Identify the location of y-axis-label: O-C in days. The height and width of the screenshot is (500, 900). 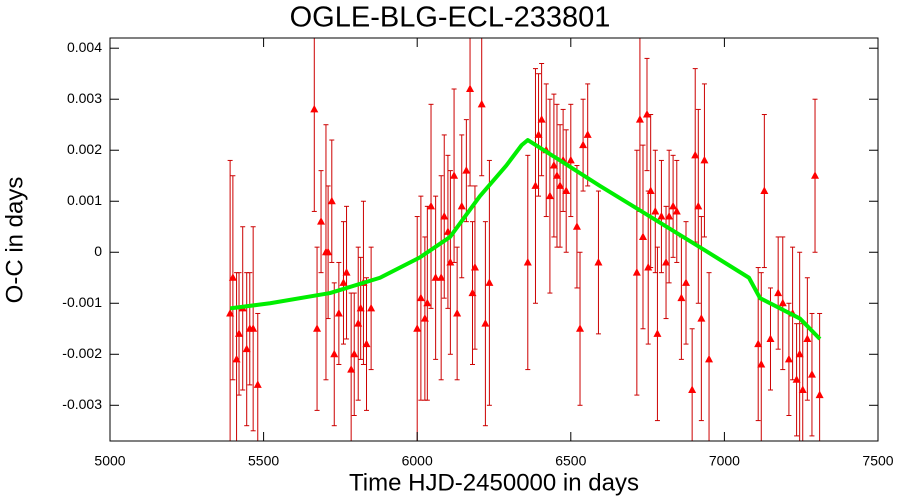
(14, 240).